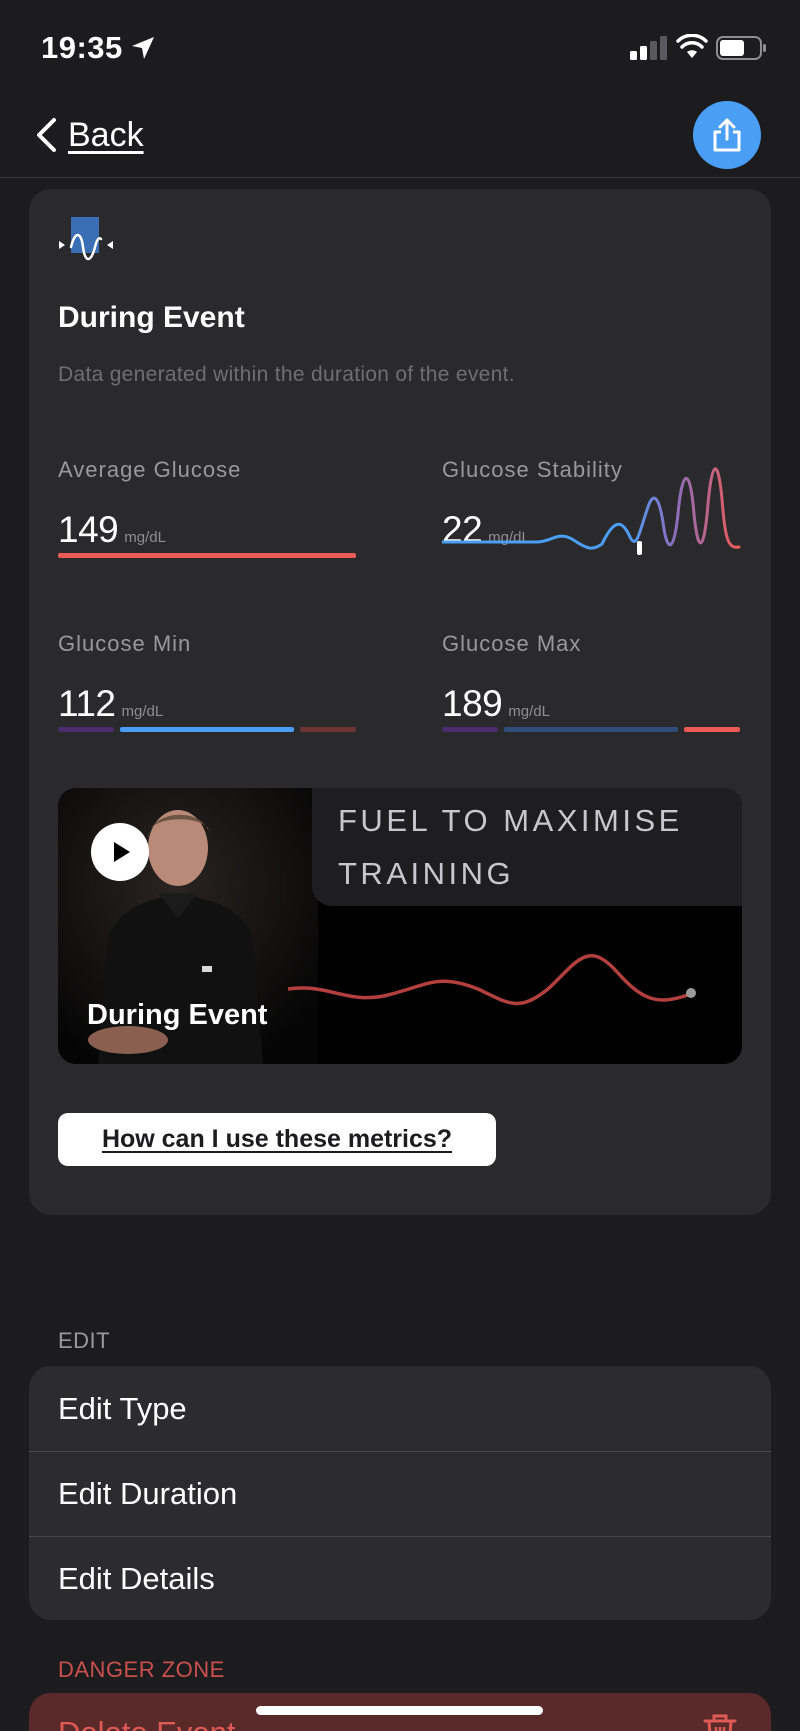 The width and height of the screenshot is (800, 1731). What do you see at coordinates (88, 529) in the screenshot?
I see `metric-value: 149` at bounding box center [88, 529].